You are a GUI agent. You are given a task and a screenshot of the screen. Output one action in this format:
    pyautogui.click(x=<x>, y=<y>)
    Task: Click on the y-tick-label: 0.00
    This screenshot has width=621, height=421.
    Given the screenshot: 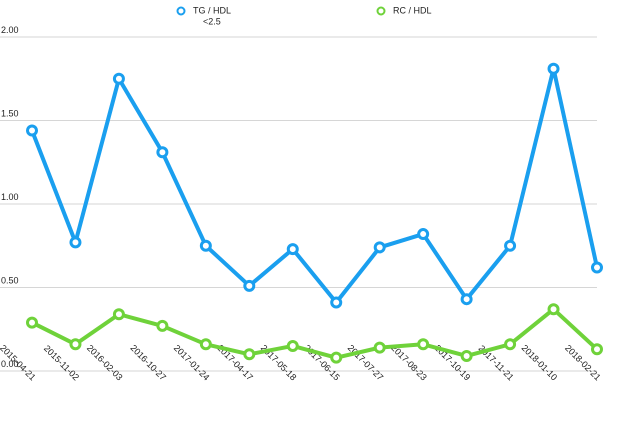 What is the action you would take?
    pyautogui.click(x=10, y=364)
    